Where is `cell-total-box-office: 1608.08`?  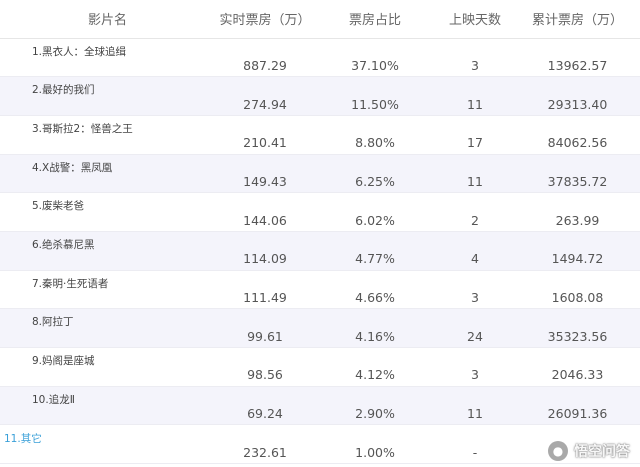
cell-total-box-office: 1608.08 is located at coordinates (577, 290).